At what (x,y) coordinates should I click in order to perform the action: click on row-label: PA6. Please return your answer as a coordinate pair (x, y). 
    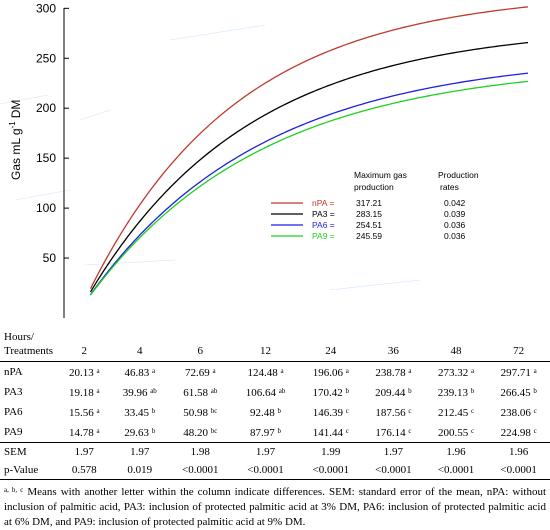
    Looking at the image, I should click on (13, 412).